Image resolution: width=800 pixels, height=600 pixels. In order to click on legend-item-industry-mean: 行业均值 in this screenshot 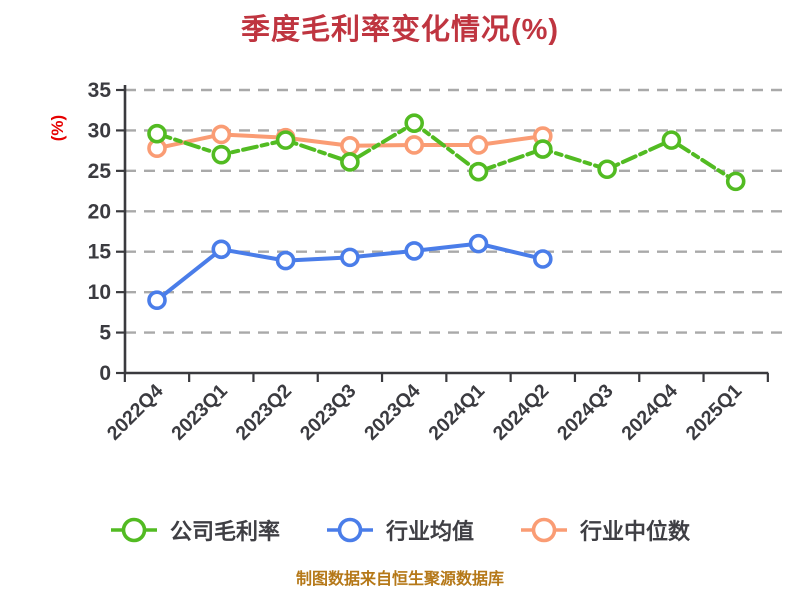, I will do `click(400, 530)`.